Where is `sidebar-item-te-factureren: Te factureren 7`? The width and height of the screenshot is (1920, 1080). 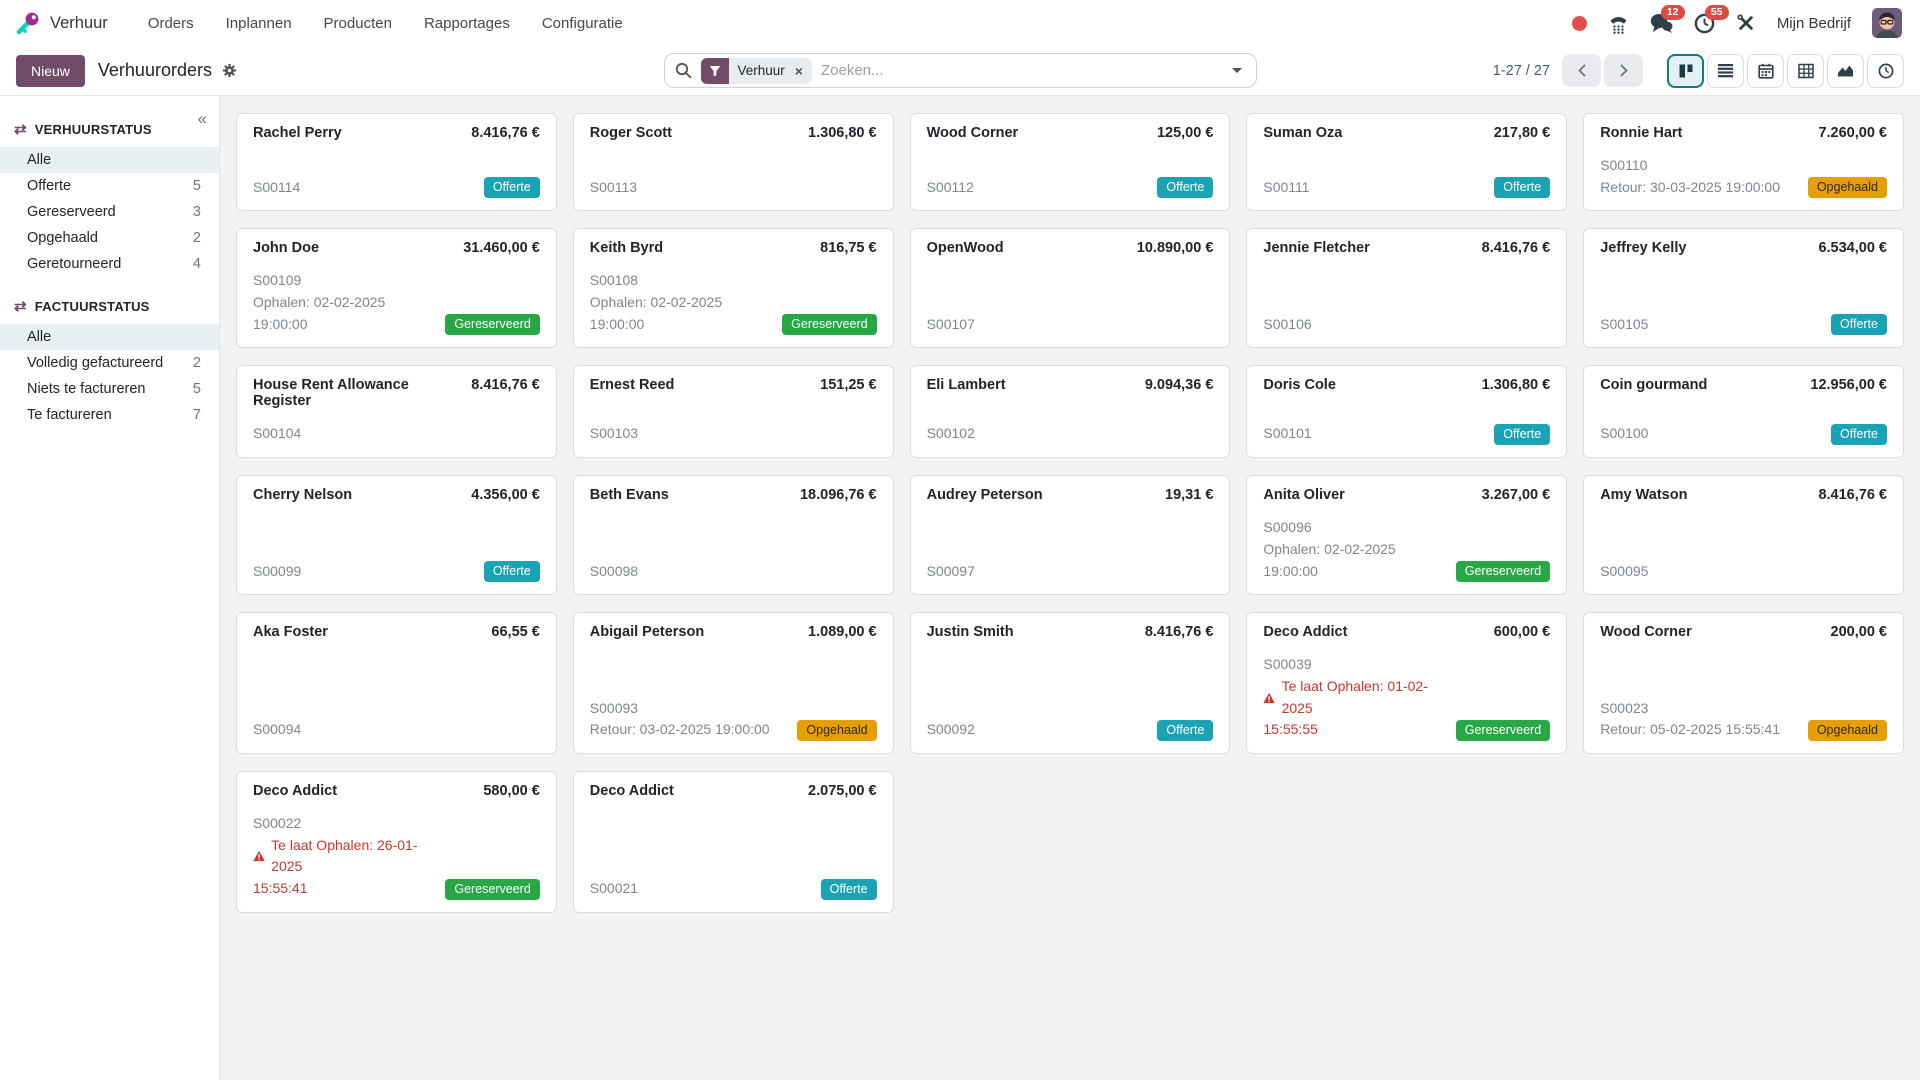
sidebar-item-te-factureren: Te factureren 7 is located at coordinates (109, 415).